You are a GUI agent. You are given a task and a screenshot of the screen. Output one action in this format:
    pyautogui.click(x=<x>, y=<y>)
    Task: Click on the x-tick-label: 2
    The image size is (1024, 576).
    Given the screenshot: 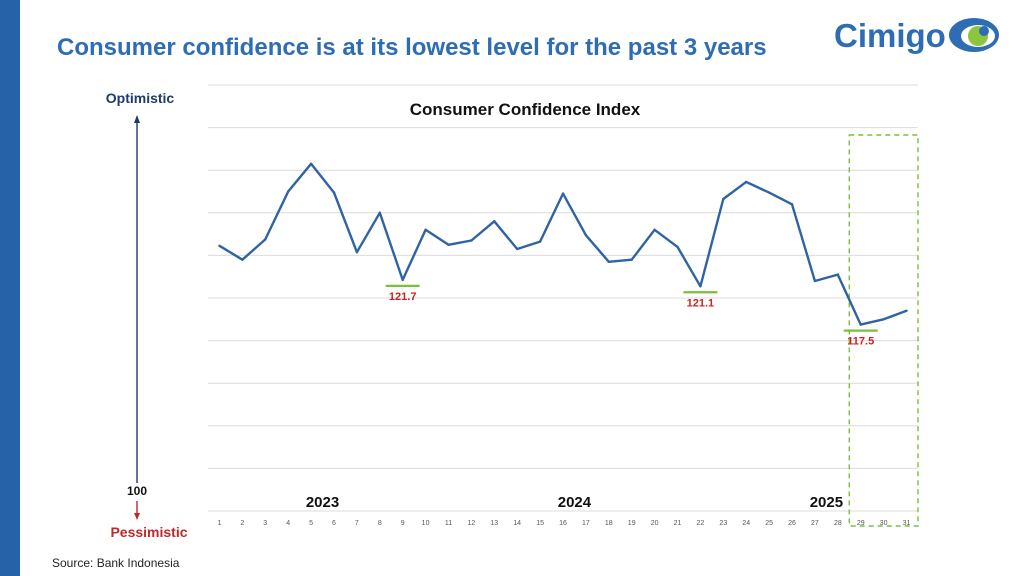 What is the action you would take?
    pyautogui.click(x=242, y=523)
    